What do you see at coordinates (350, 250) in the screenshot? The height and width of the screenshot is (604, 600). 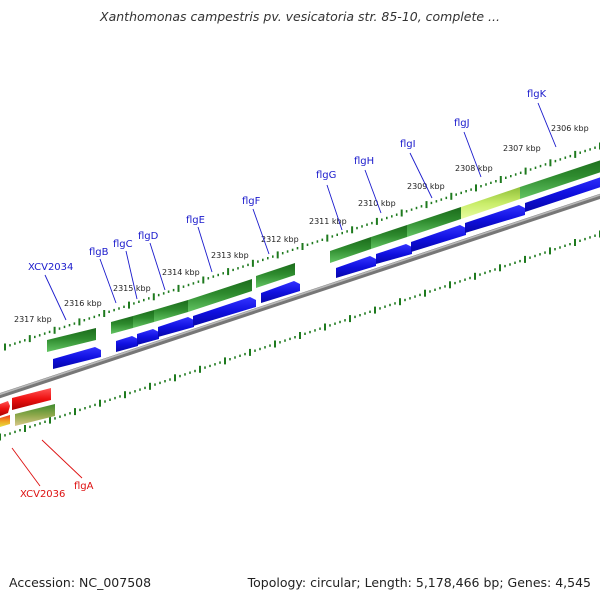 I see `gene-flgg` at bounding box center [350, 250].